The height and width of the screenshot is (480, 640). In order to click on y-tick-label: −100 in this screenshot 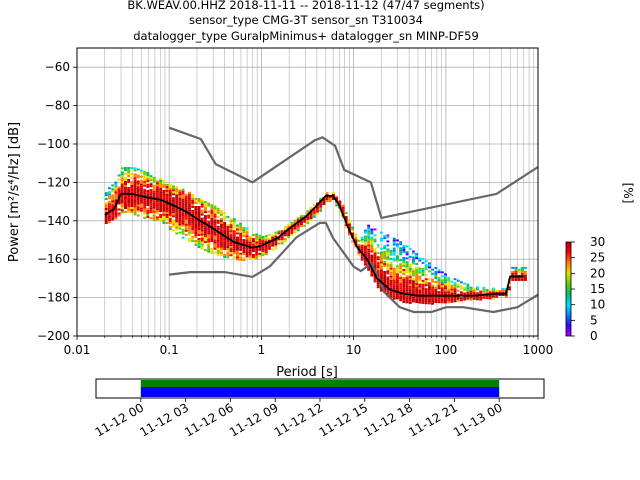, I will do `click(53, 144)`.